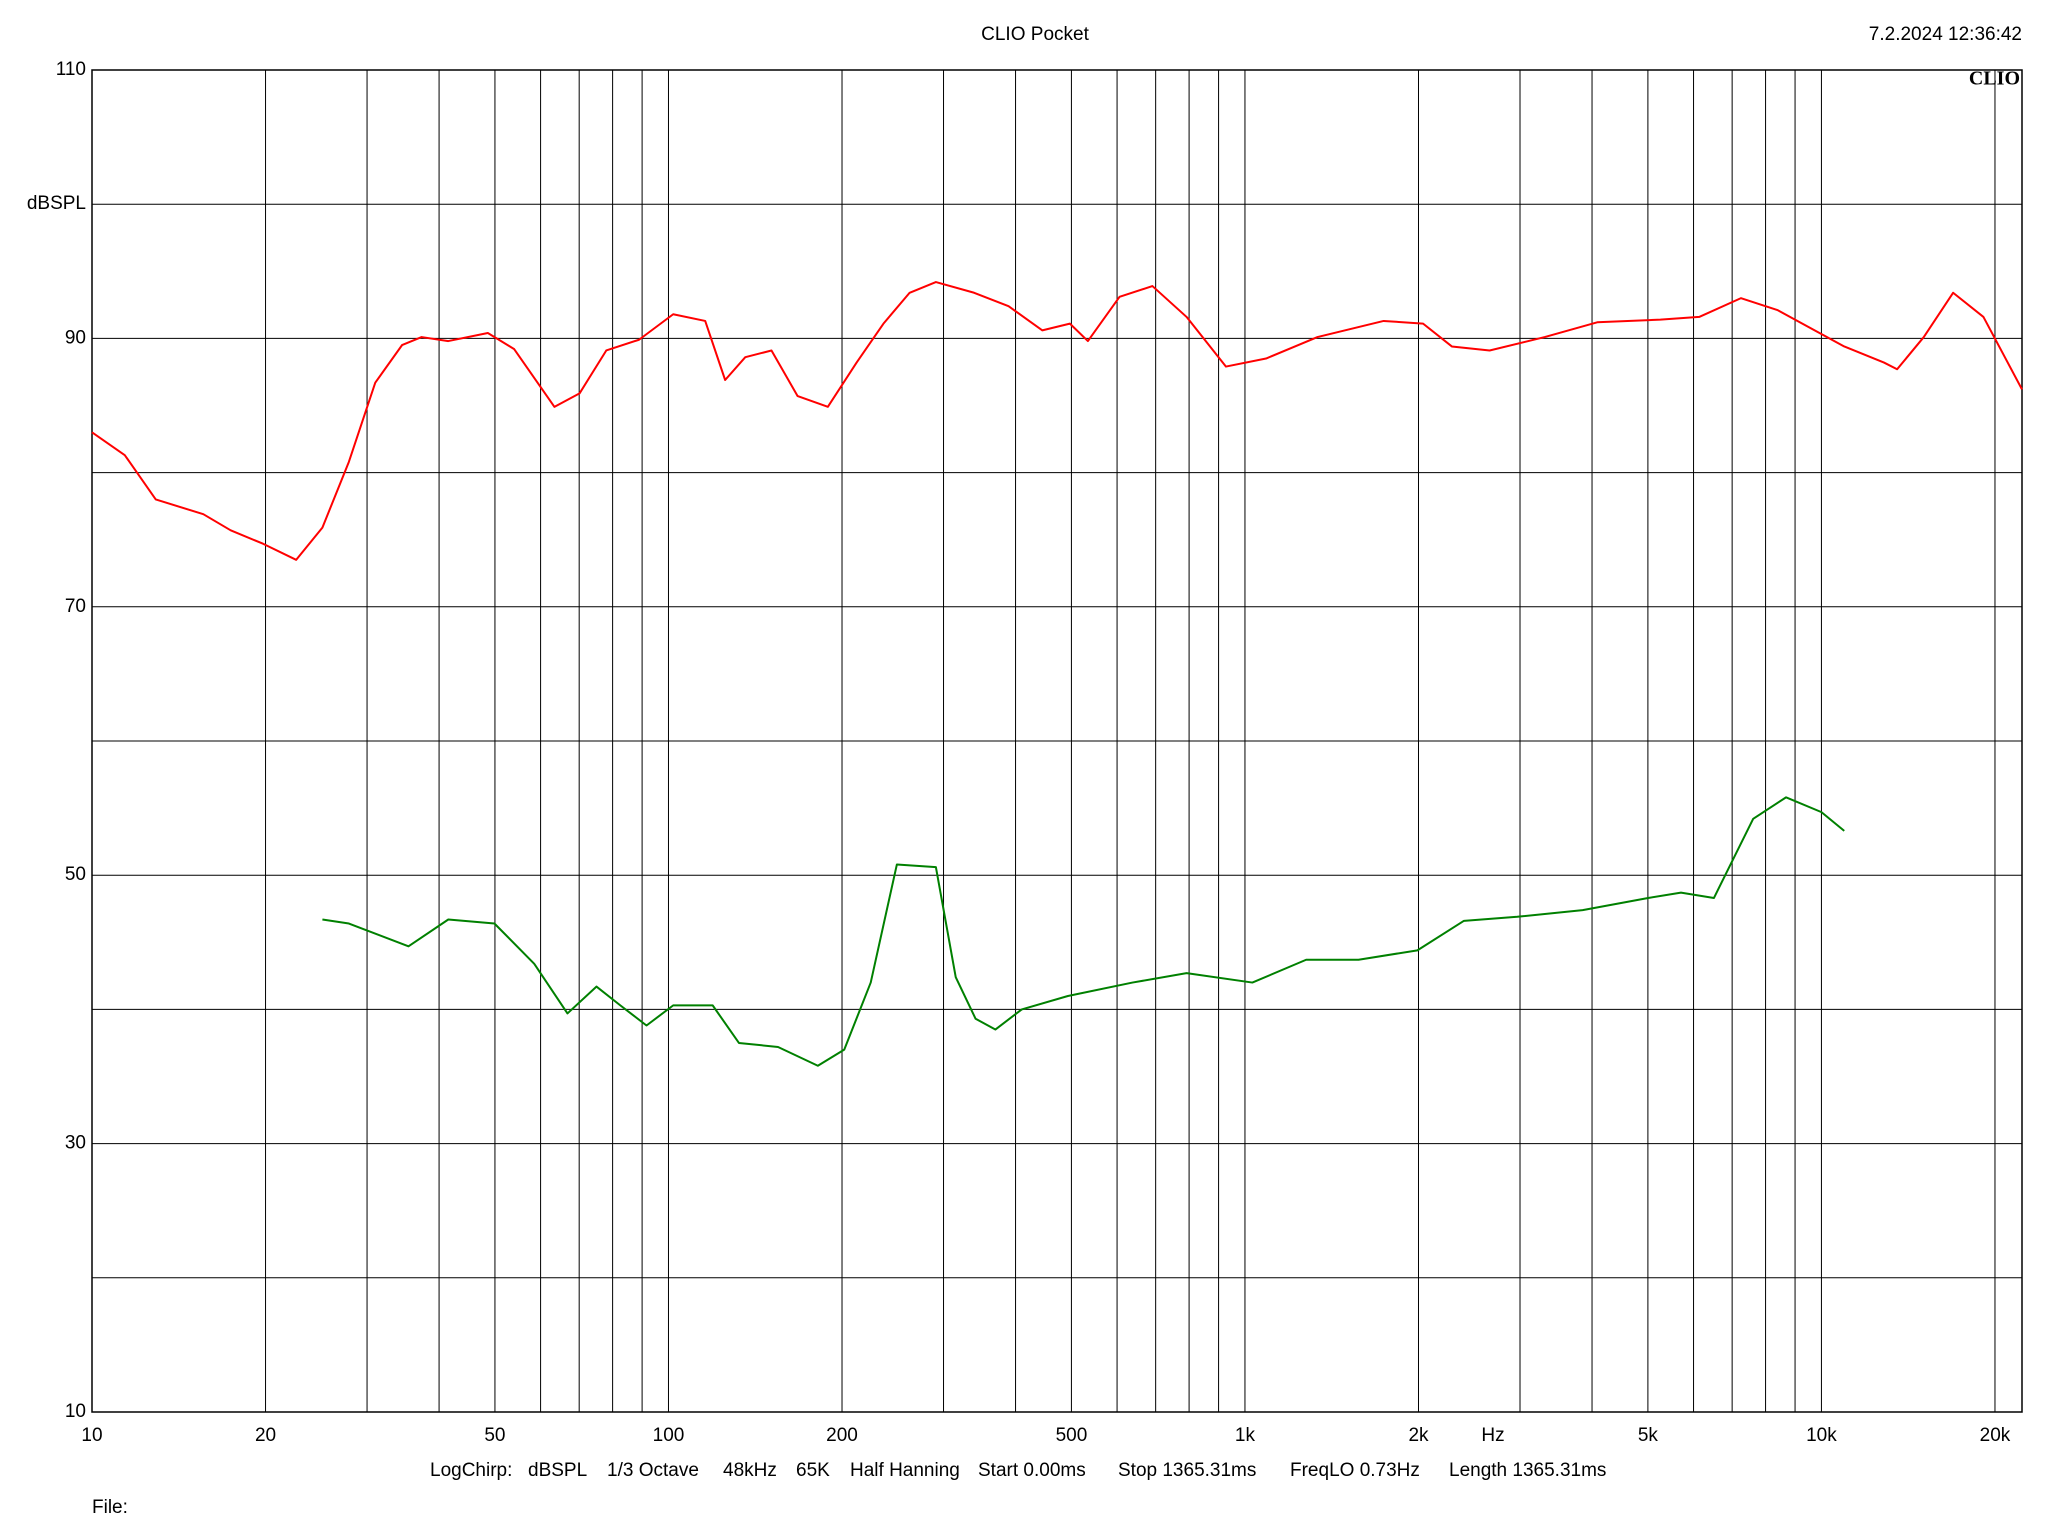 The width and height of the screenshot is (2048, 1536). Describe the element at coordinates (1945, 34) in the screenshot. I see `timestamp: 7.2.2024 12:36:42` at that location.